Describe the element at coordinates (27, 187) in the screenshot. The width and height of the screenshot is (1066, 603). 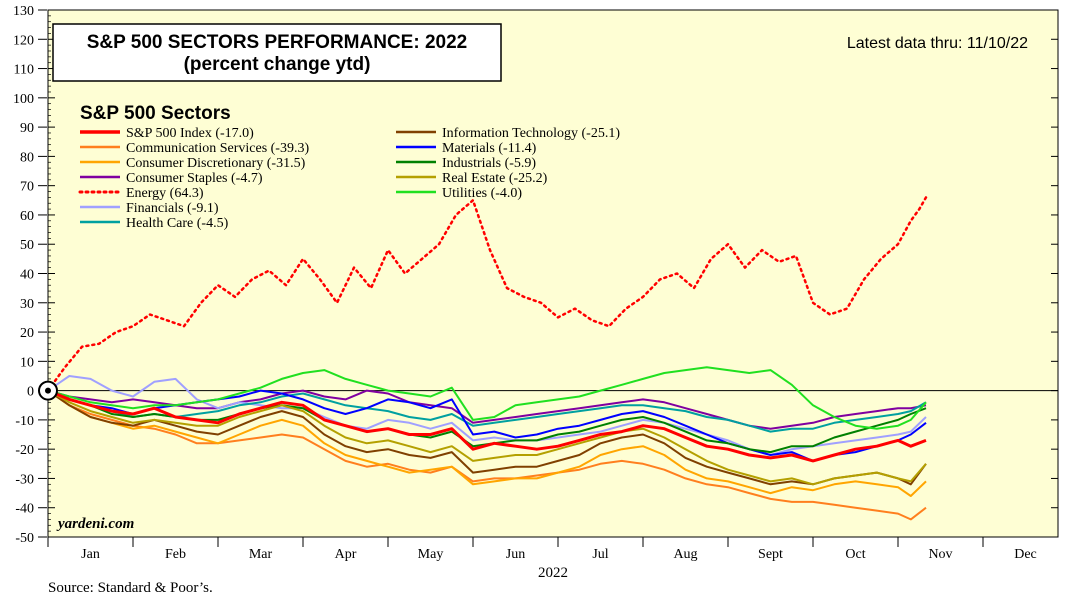
I see `y-tick-label: 70` at that location.